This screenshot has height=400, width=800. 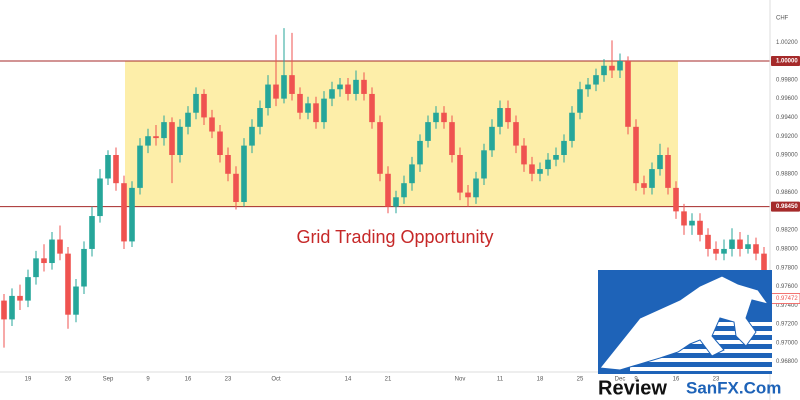 What do you see at coordinates (787, 99) in the screenshot?
I see `y-tick-label: 0.99600` at bounding box center [787, 99].